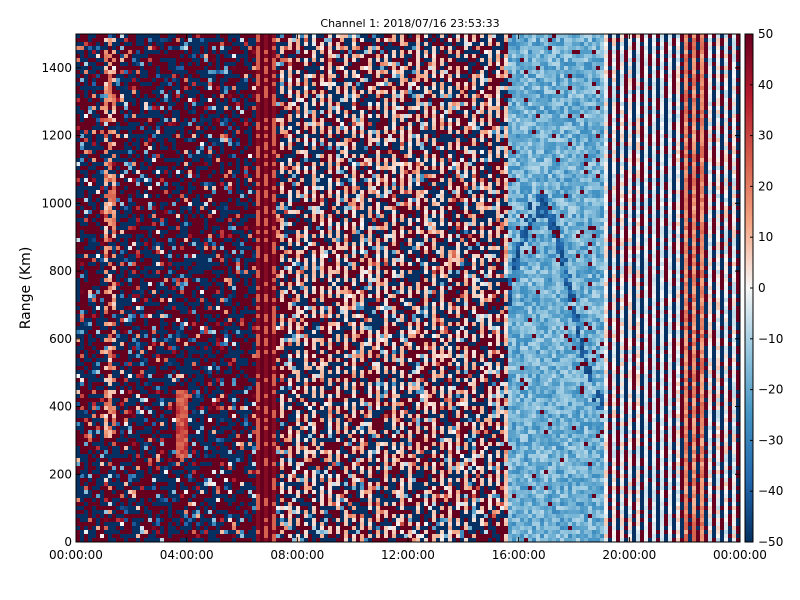 Image resolution: width=800 pixels, height=600 pixels. Describe the element at coordinates (765, 85) in the screenshot. I see `colorbar-tick-label: 40` at that location.